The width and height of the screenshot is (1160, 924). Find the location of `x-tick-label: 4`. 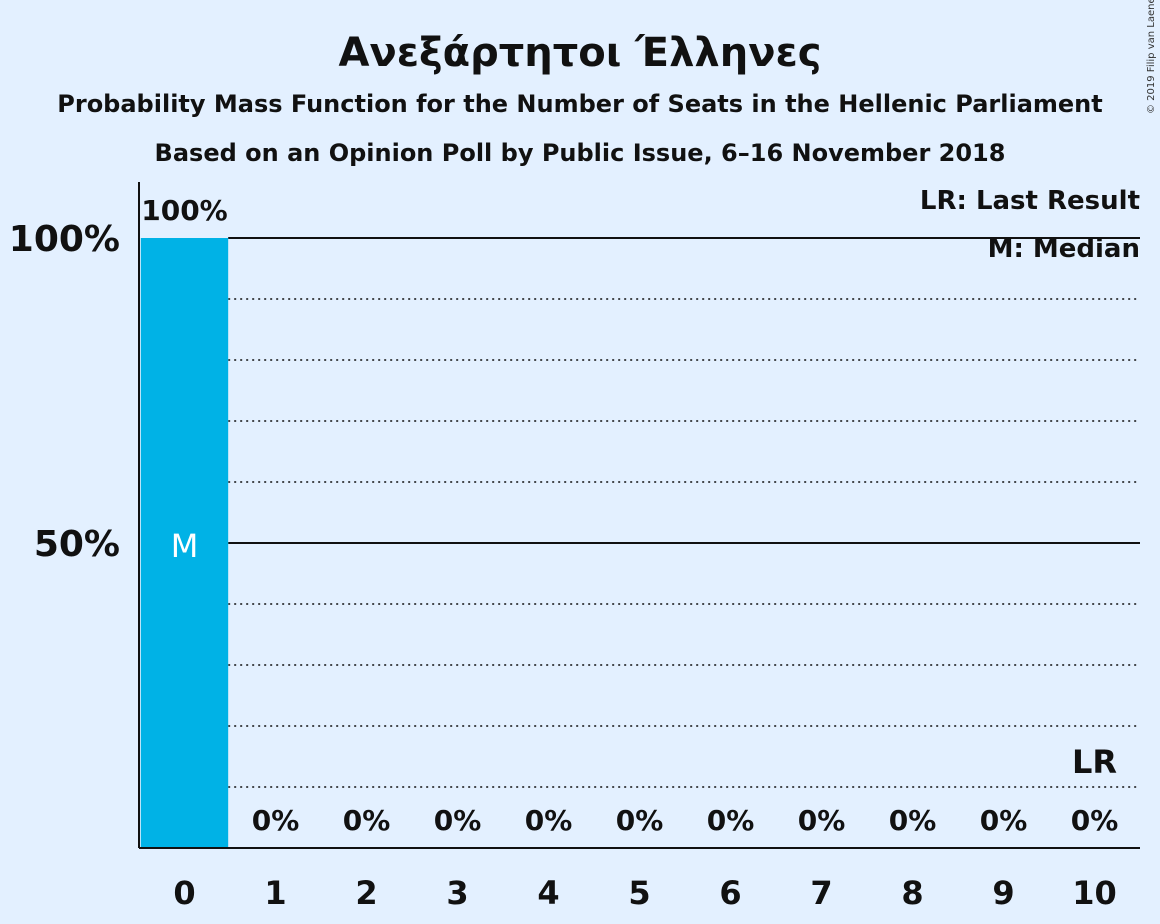

x-tick-label: 4 is located at coordinates (548, 893).